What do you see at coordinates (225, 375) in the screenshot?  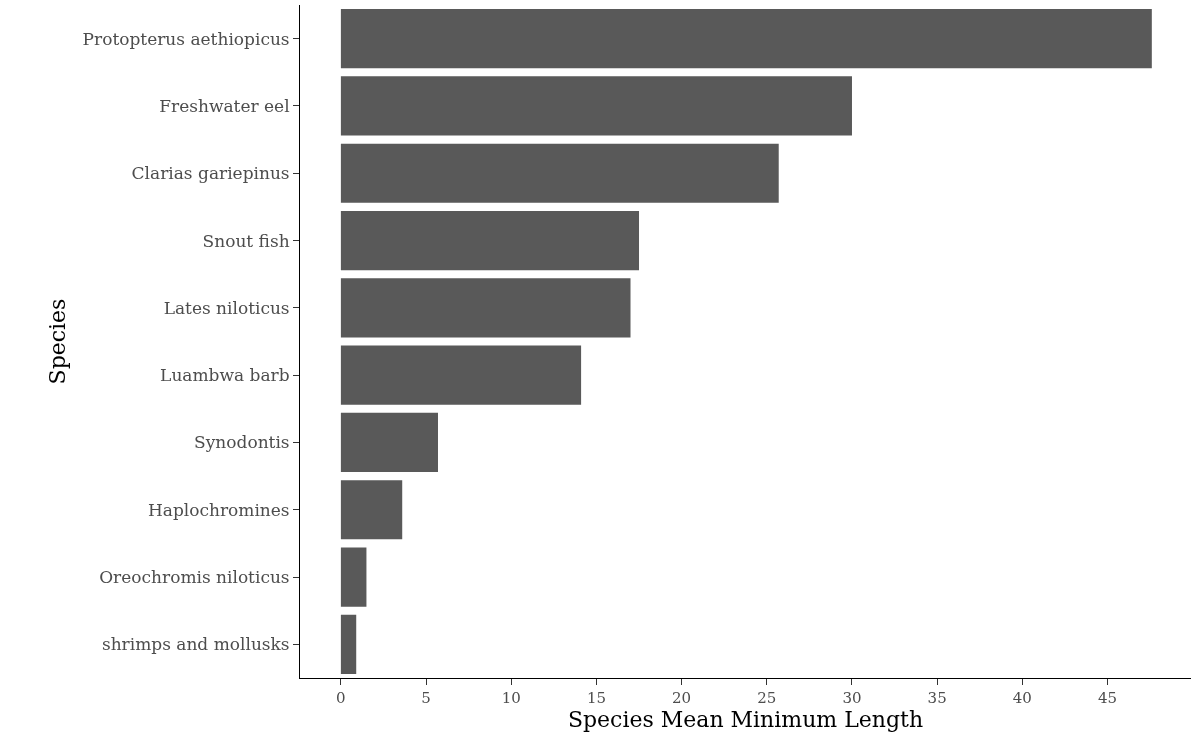 I see `y-tick-label: Luambwa barb` at bounding box center [225, 375].